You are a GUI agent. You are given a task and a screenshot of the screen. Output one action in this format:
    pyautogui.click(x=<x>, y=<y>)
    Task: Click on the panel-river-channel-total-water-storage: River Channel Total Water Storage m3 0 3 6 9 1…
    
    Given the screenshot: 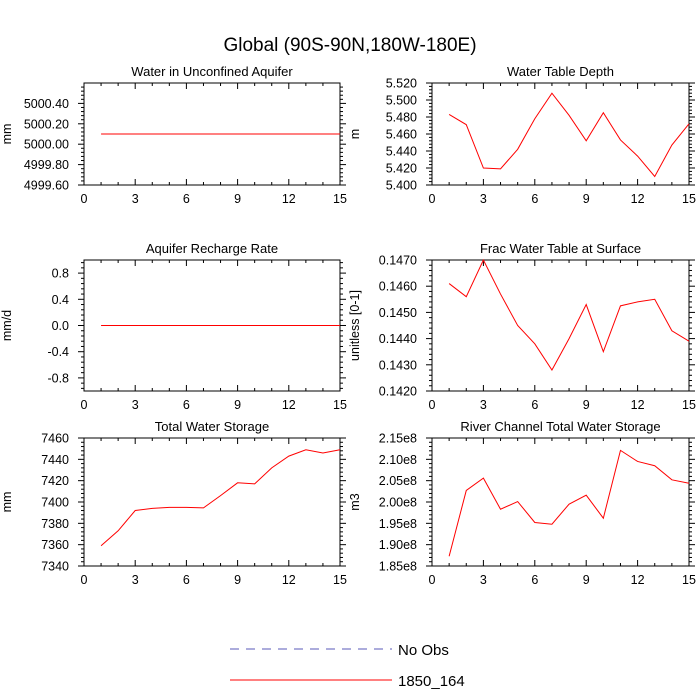 What is the action you would take?
    pyautogui.click(x=522, y=503)
    